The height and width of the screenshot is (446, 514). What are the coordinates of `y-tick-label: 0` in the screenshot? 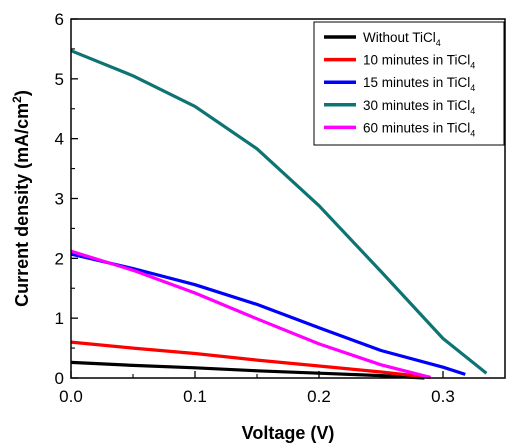 It's located at (59, 378).